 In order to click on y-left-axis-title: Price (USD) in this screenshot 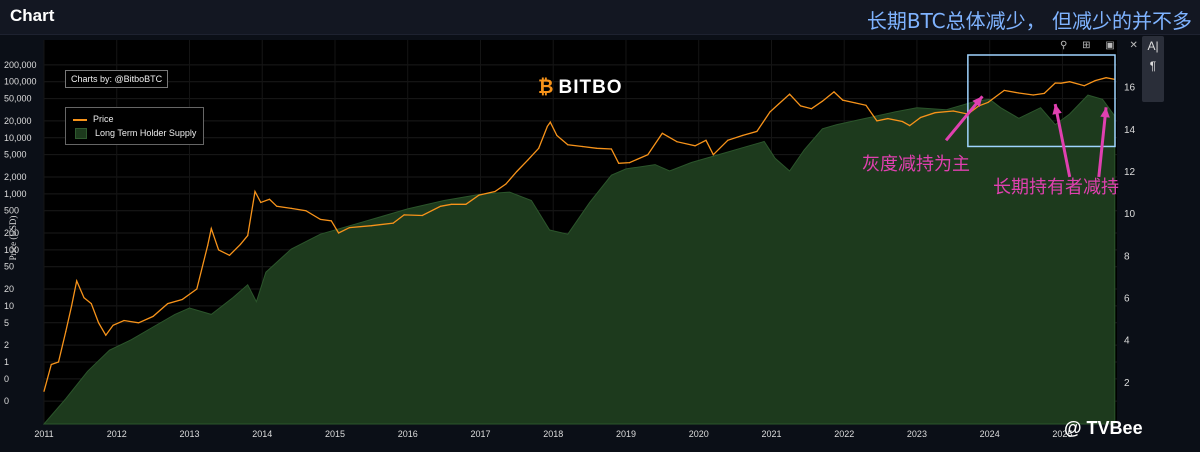, I will do `click(13, 238)`.